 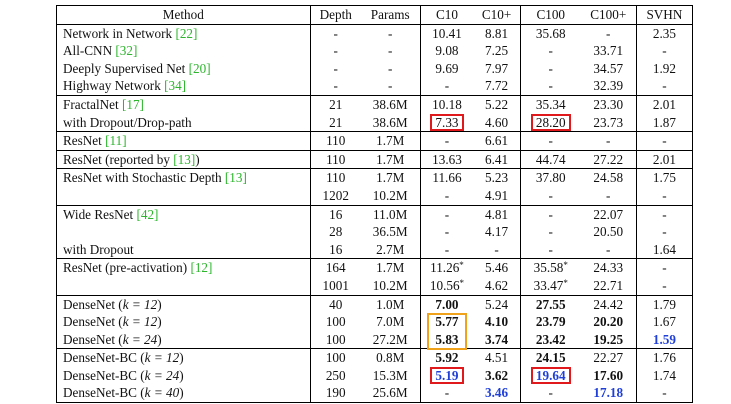 What do you see at coordinates (608, 122) in the screenshot?
I see `value-c100p: 23.73` at bounding box center [608, 122].